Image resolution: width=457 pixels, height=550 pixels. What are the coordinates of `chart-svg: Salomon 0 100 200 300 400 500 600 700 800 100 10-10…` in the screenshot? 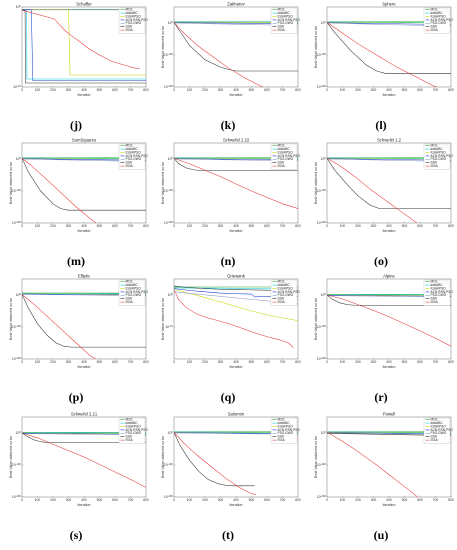 It's located at (231, 460).